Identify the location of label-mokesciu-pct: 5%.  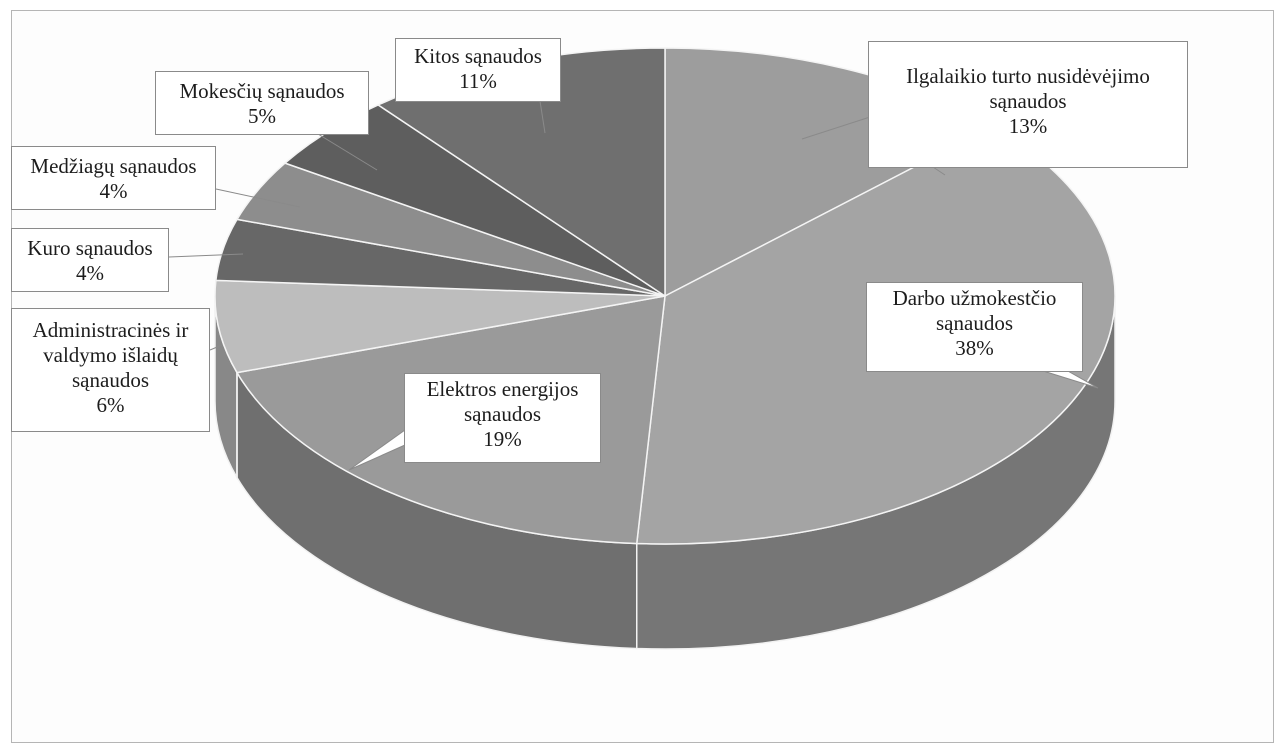
(262, 116).